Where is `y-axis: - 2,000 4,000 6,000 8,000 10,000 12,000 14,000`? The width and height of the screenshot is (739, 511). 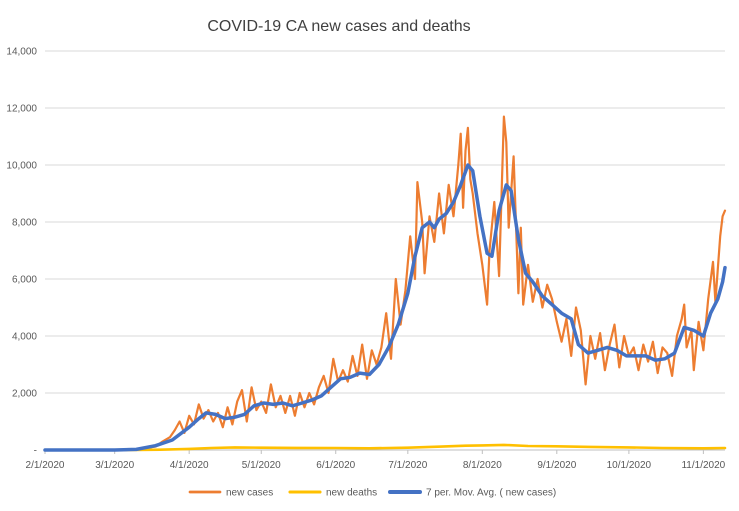 y-axis: - 2,000 4,000 6,000 8,000 10,000 12,000 14,000 is located at coordinates (21, 252).